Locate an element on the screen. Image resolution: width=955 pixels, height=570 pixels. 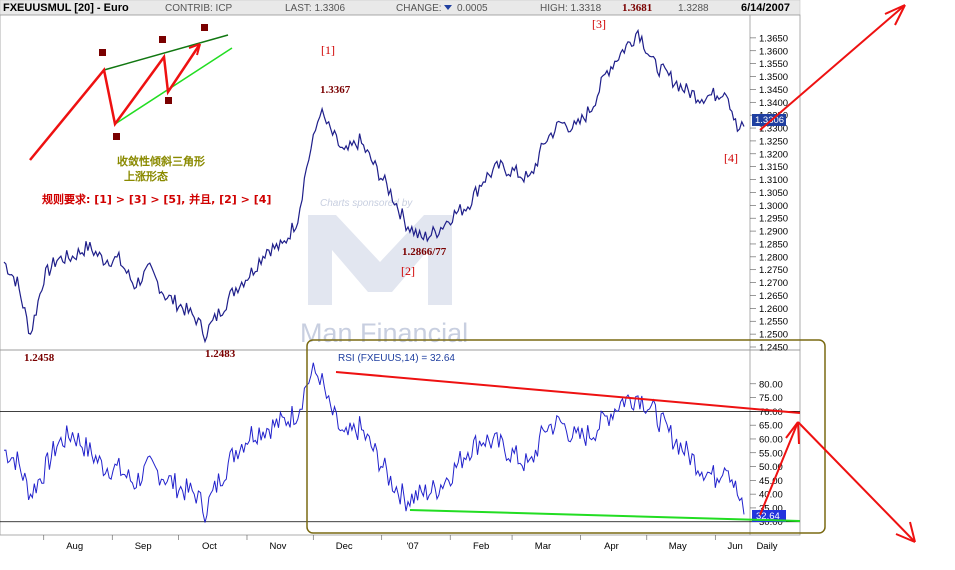
rsi-tick-label: 70.00 is located at coordinates (771, 412).